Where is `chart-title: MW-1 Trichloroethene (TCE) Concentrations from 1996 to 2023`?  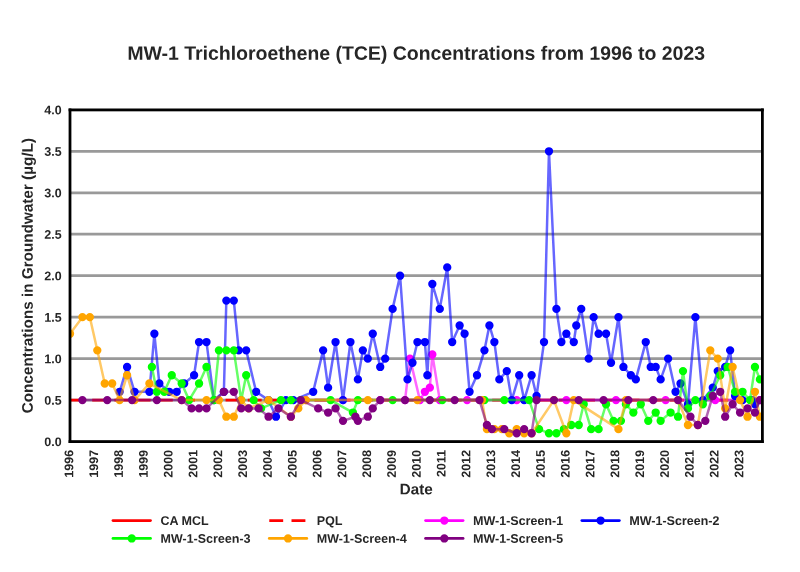 chart-title: MW-1 Trichloroethene (TCE) Concentrations from 1996 to 2023 is located at coordinates (416, 54).